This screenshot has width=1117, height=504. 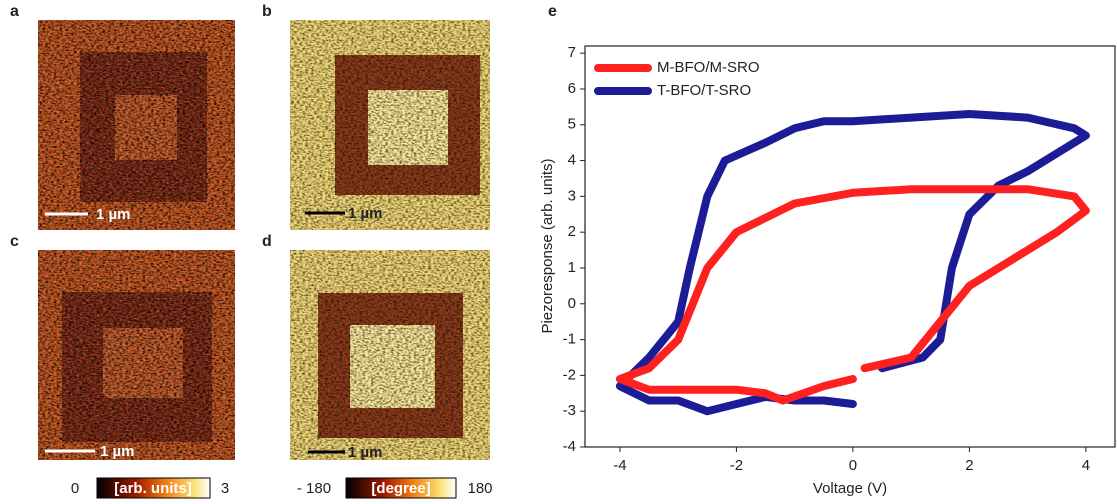 What do you see at coordinates (569, 374) in the screenshot?
I see `y-tick-label: -2` at bounding box center [569, 374].